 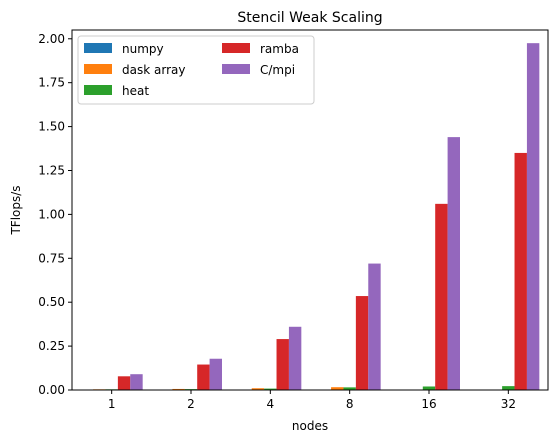 I want to click on chart-title: Stencil Weak Scaling, so click(x=309, y=18).